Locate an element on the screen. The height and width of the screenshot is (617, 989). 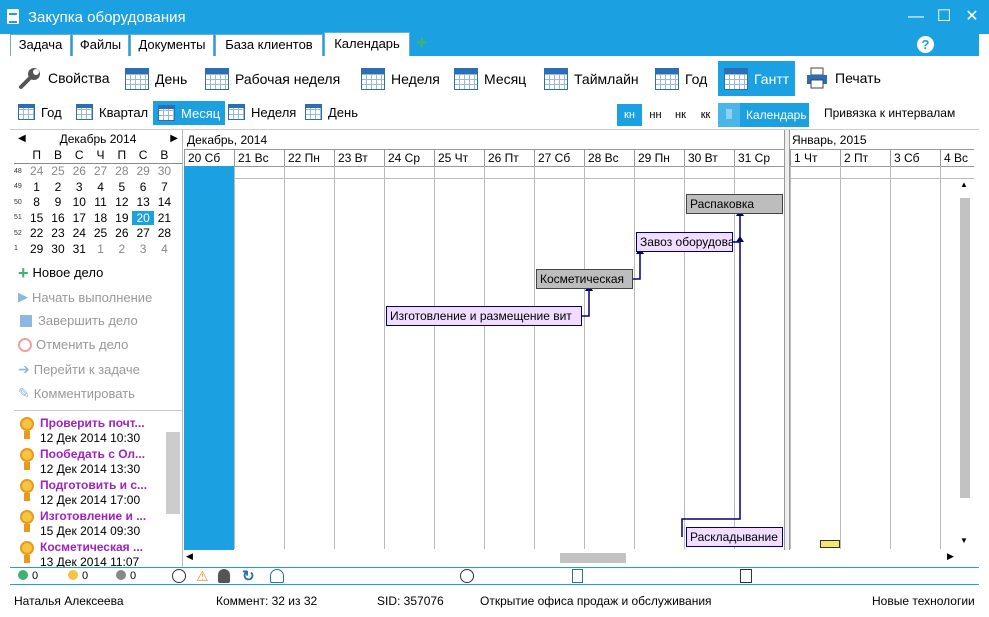
range-month-button: Месяц is located at coordinates (189, 113).